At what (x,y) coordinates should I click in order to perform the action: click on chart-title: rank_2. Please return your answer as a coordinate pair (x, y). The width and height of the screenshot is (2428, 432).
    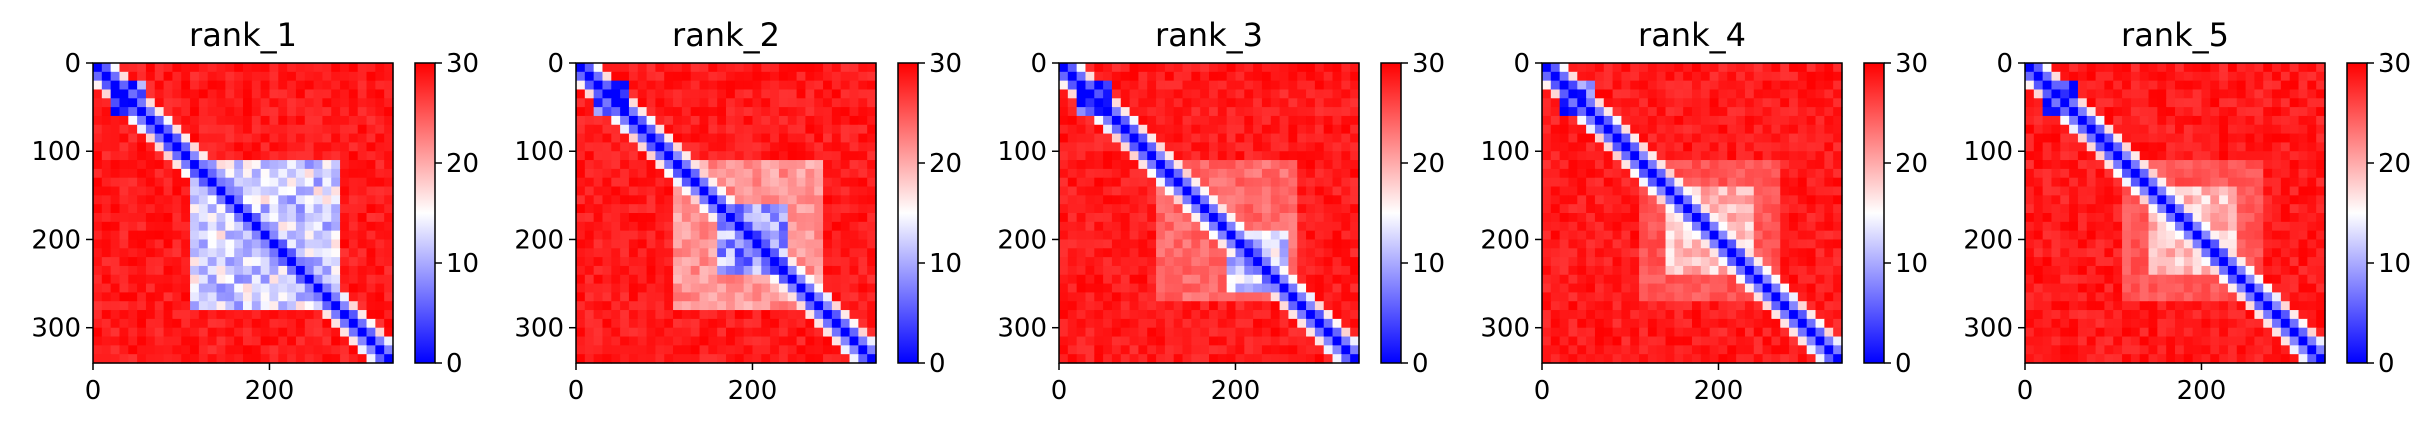
    Looking at the image, I should click on (726, 35).